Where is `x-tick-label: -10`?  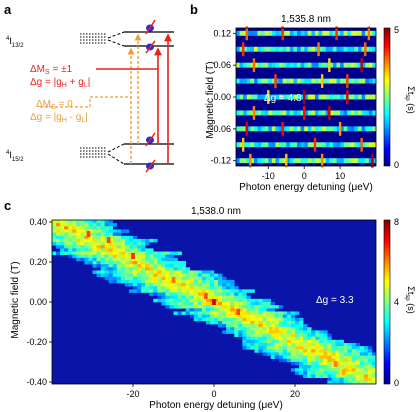 x-tick-label: -10 is located at coordinates (268, 176).